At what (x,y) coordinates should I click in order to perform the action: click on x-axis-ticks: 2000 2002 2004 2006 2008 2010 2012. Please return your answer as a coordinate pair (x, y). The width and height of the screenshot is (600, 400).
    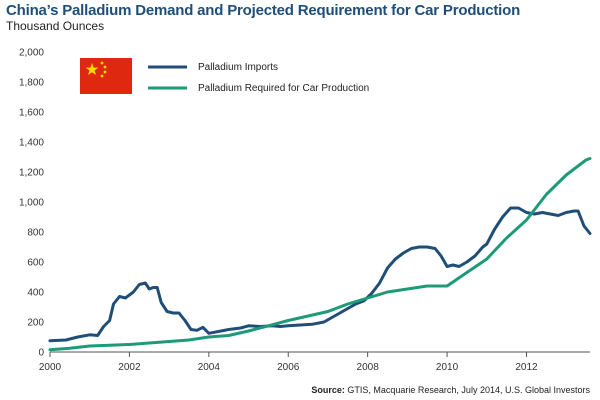
    Looking at the image, I should click on (288, 362).